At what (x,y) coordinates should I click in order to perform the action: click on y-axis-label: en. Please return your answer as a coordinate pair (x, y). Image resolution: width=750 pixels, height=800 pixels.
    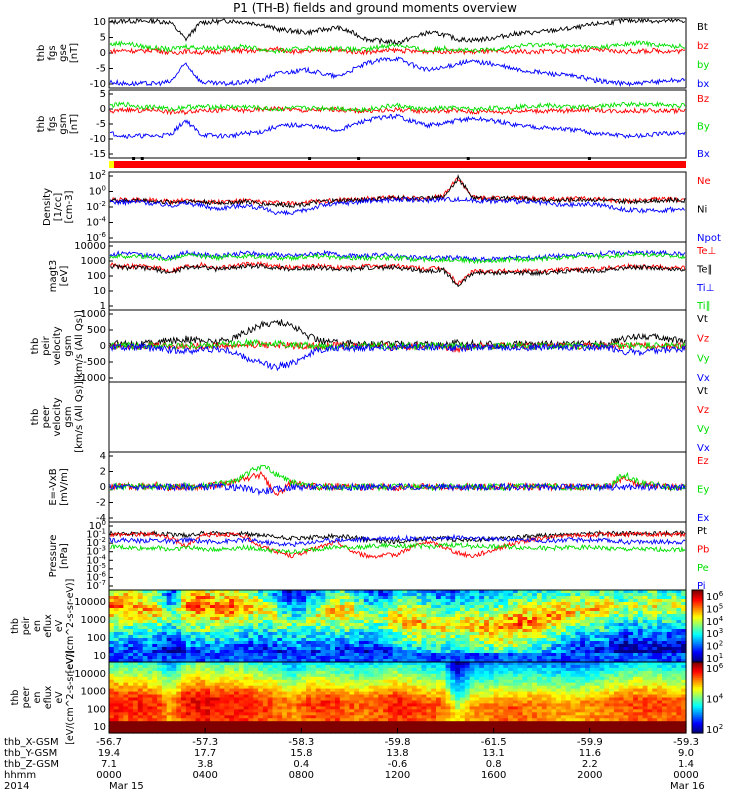
    Looking at the image, I should click on (37, 626).